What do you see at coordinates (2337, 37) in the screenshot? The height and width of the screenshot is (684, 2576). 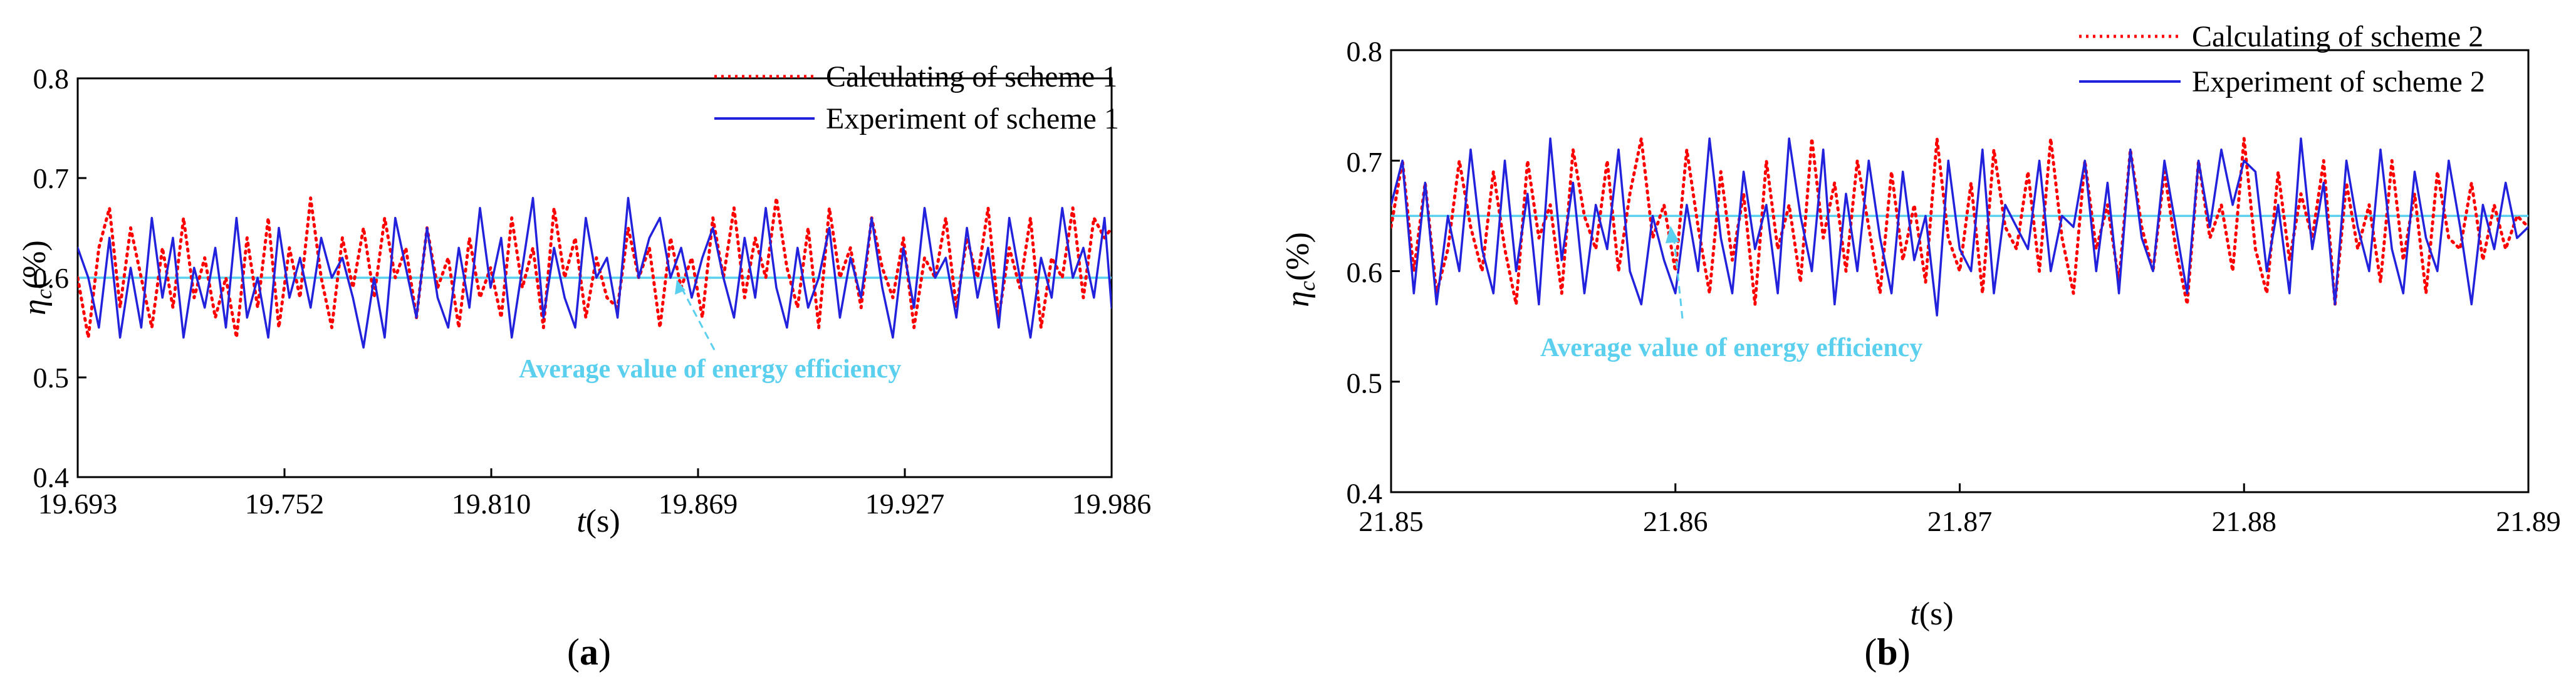 I see `chart-b-legend-label-calculating: Calculating of scheme 2` at bounding box center [2337, 37].